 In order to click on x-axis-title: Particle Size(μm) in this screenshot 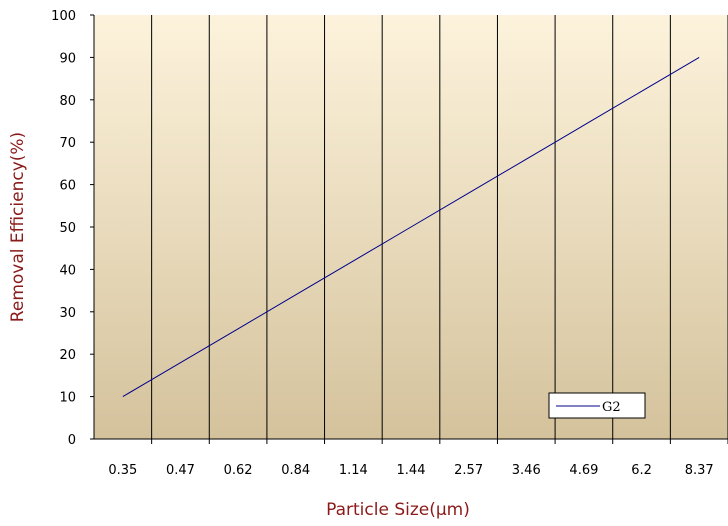, I will do `click(398, 510)`.